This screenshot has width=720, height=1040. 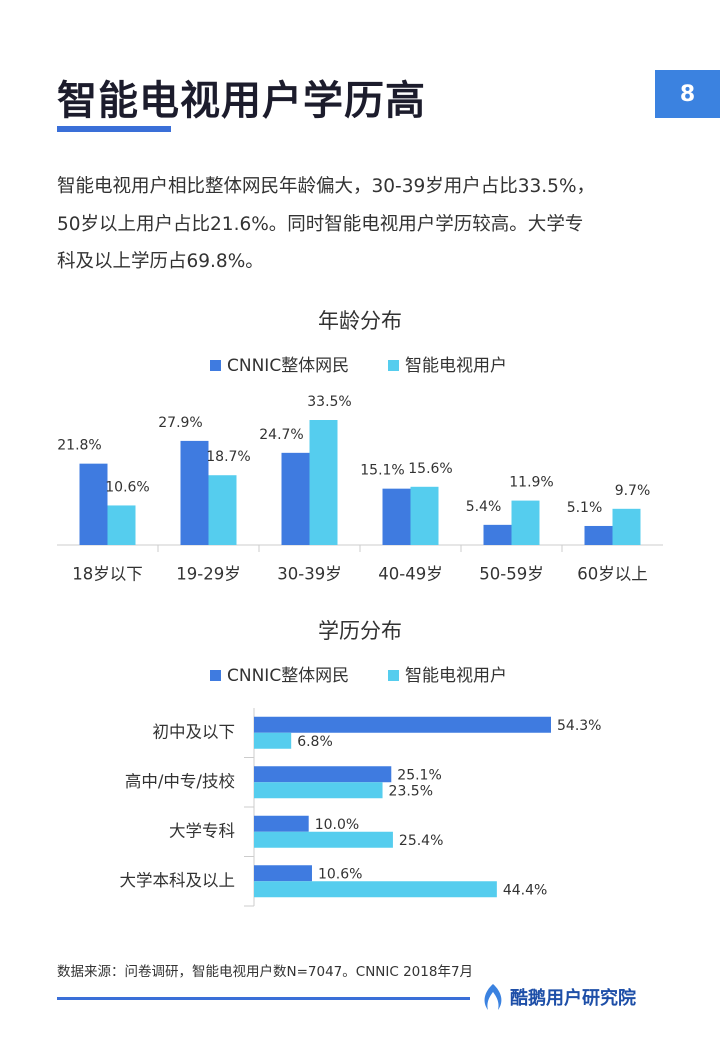 What do you see at coordinates (281, 435) in the screenshot?
I see `value-label: 24.7%` at bounding box center [281, 435].